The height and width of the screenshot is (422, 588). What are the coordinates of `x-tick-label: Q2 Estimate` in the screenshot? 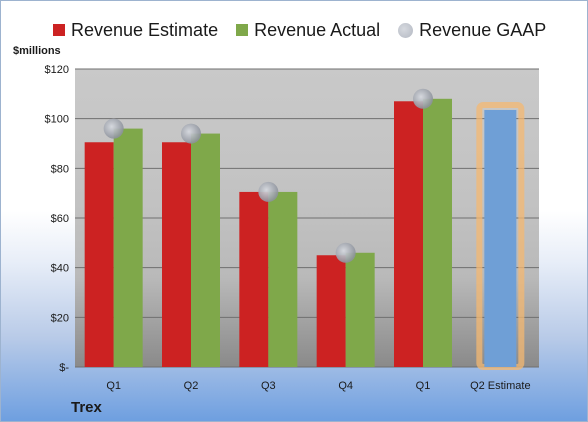 It's located at (500, 386).